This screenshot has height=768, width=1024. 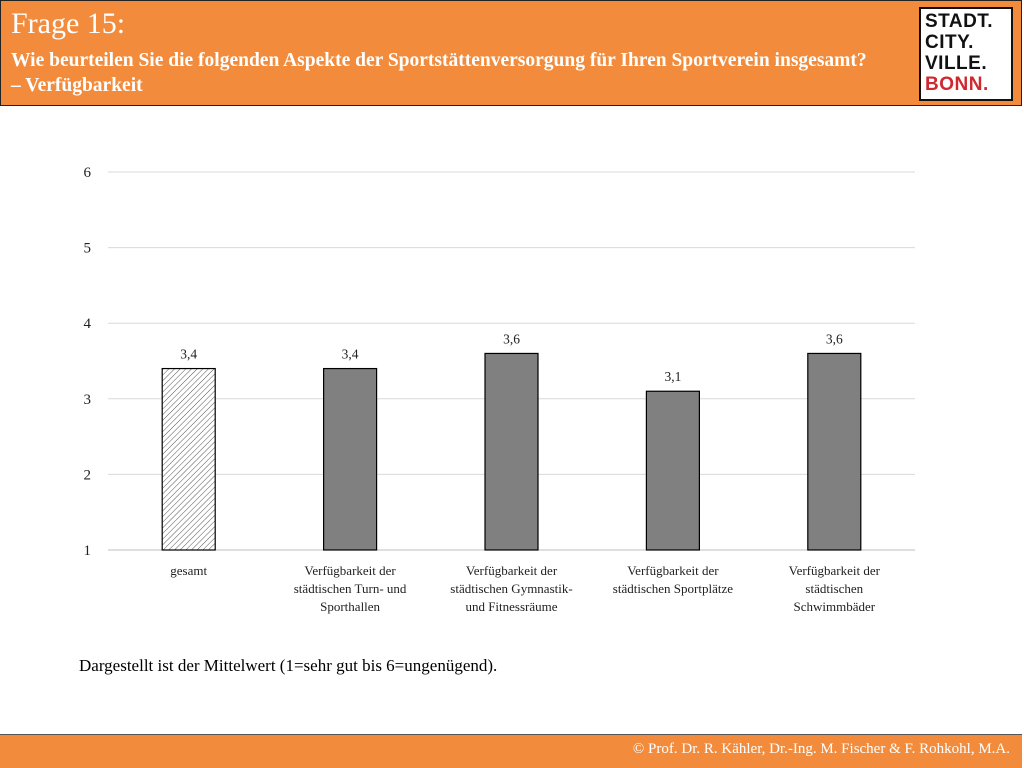 I want to click on bonn-logo: STADT. CITY. VILLE. BONN., so click(x=966, y=54).